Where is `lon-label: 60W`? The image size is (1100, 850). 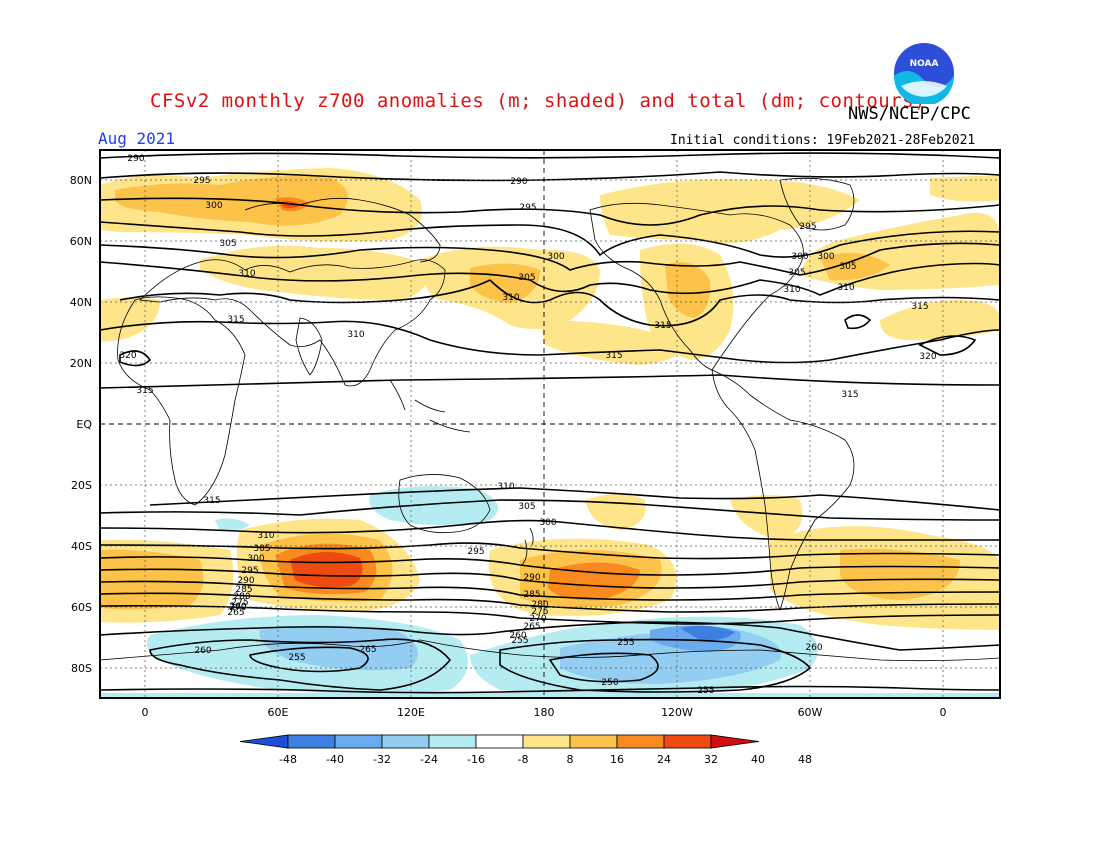
lon-label: 60W is located at coordinates (810, 712).